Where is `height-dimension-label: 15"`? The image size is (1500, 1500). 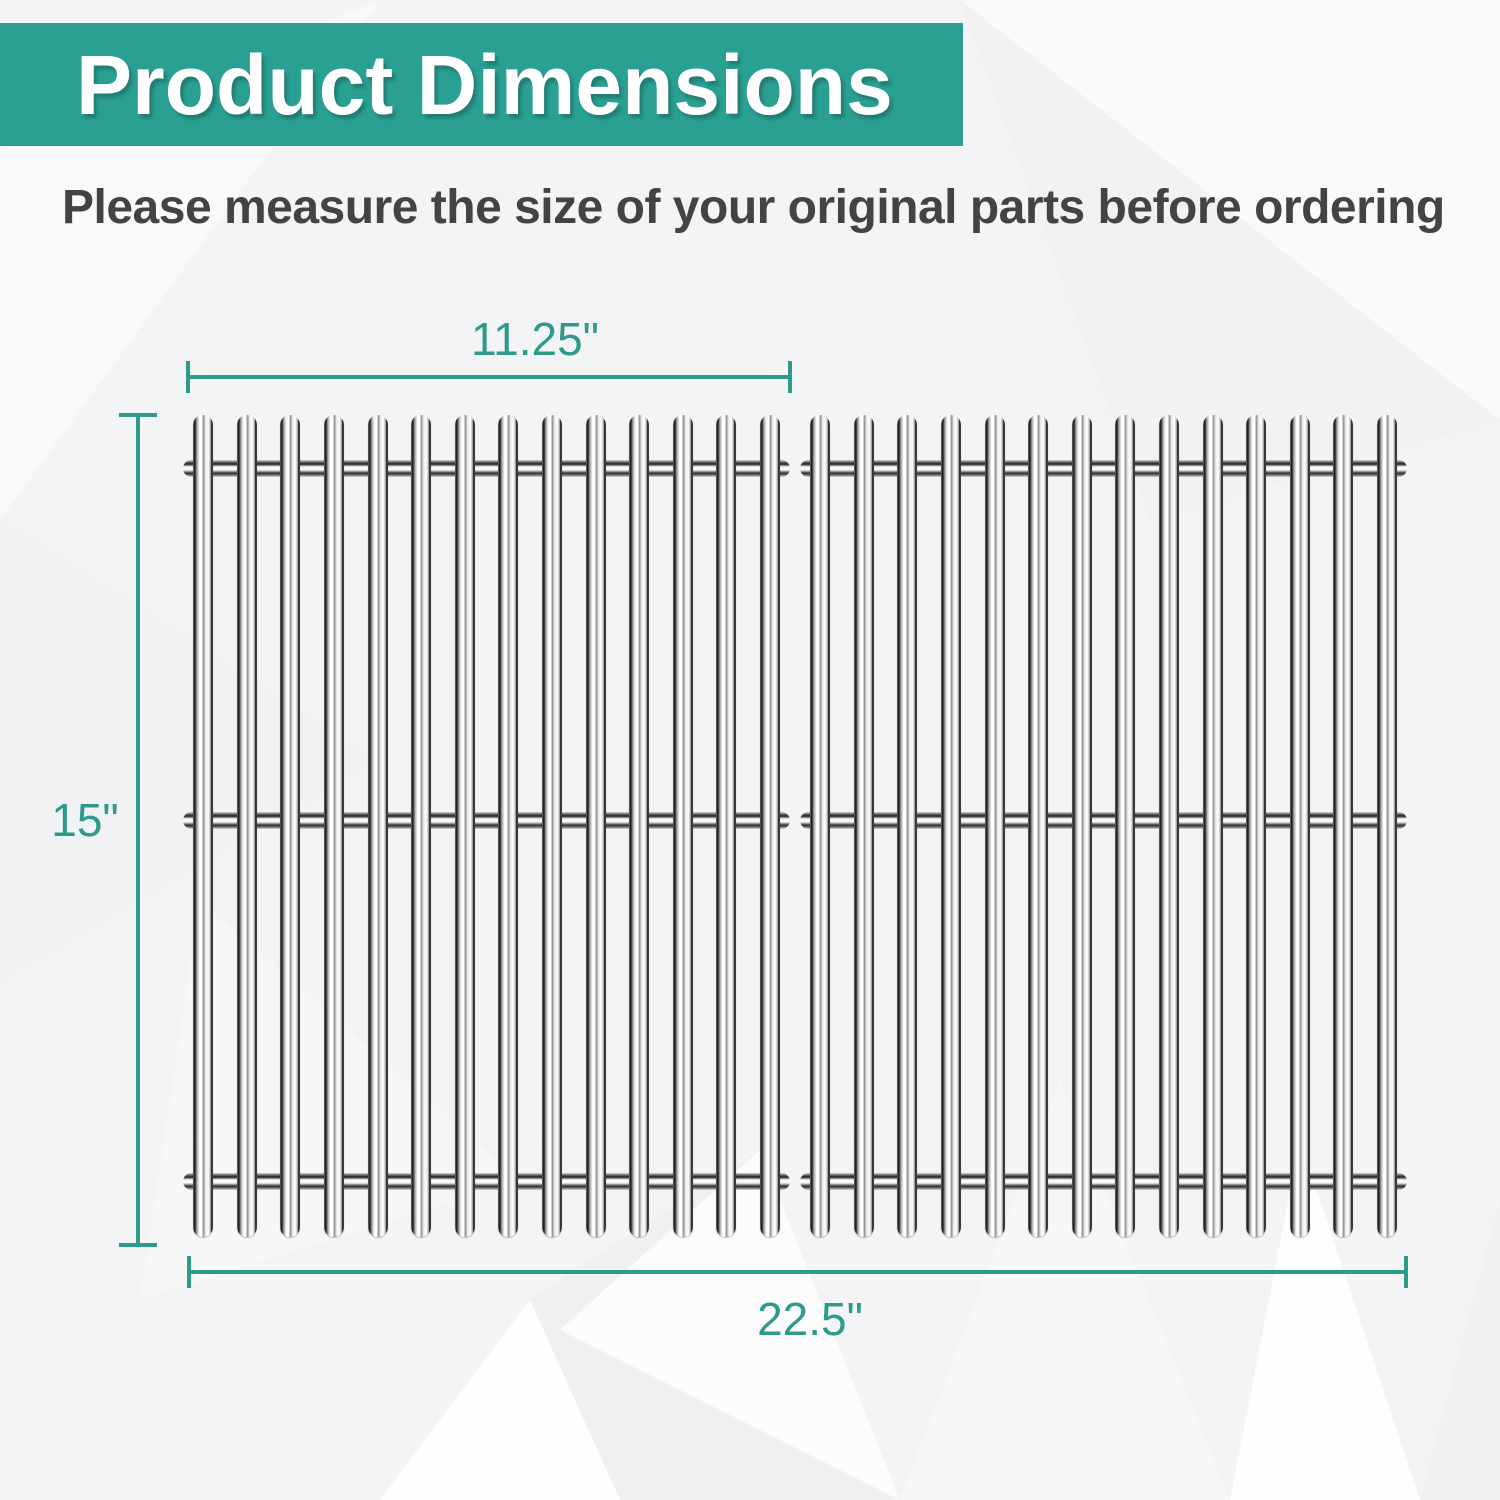 height-dimension-label: 15" is located at coordinates (85, 820).